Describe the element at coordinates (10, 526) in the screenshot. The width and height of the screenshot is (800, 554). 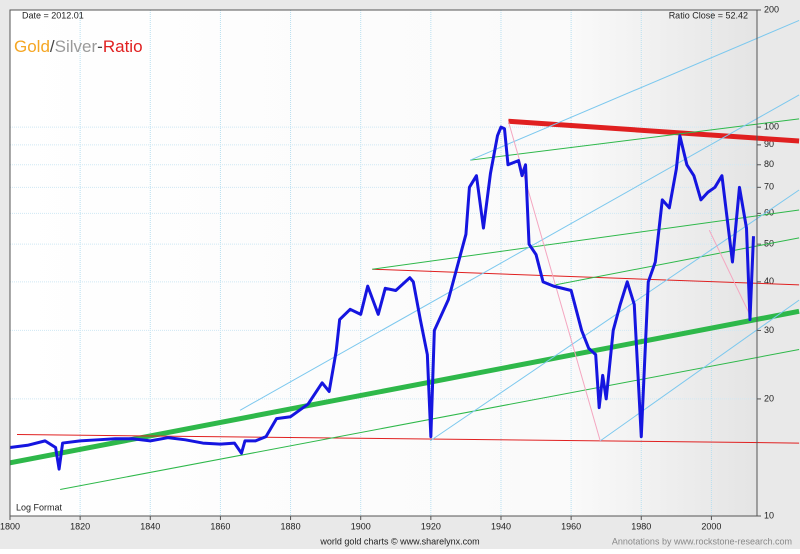
I see `x-tick-label: 1800` at that location.